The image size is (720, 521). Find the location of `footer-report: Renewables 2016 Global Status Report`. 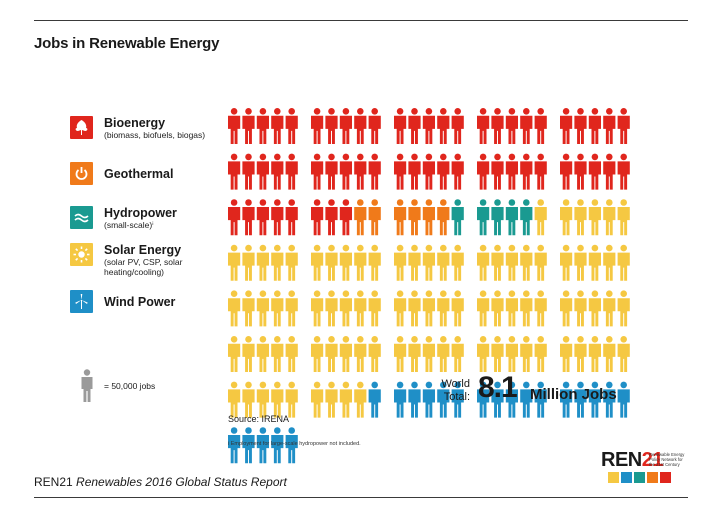

footer-report: Renewables 2016 Global Status Report is located at coordinates (181, 482).